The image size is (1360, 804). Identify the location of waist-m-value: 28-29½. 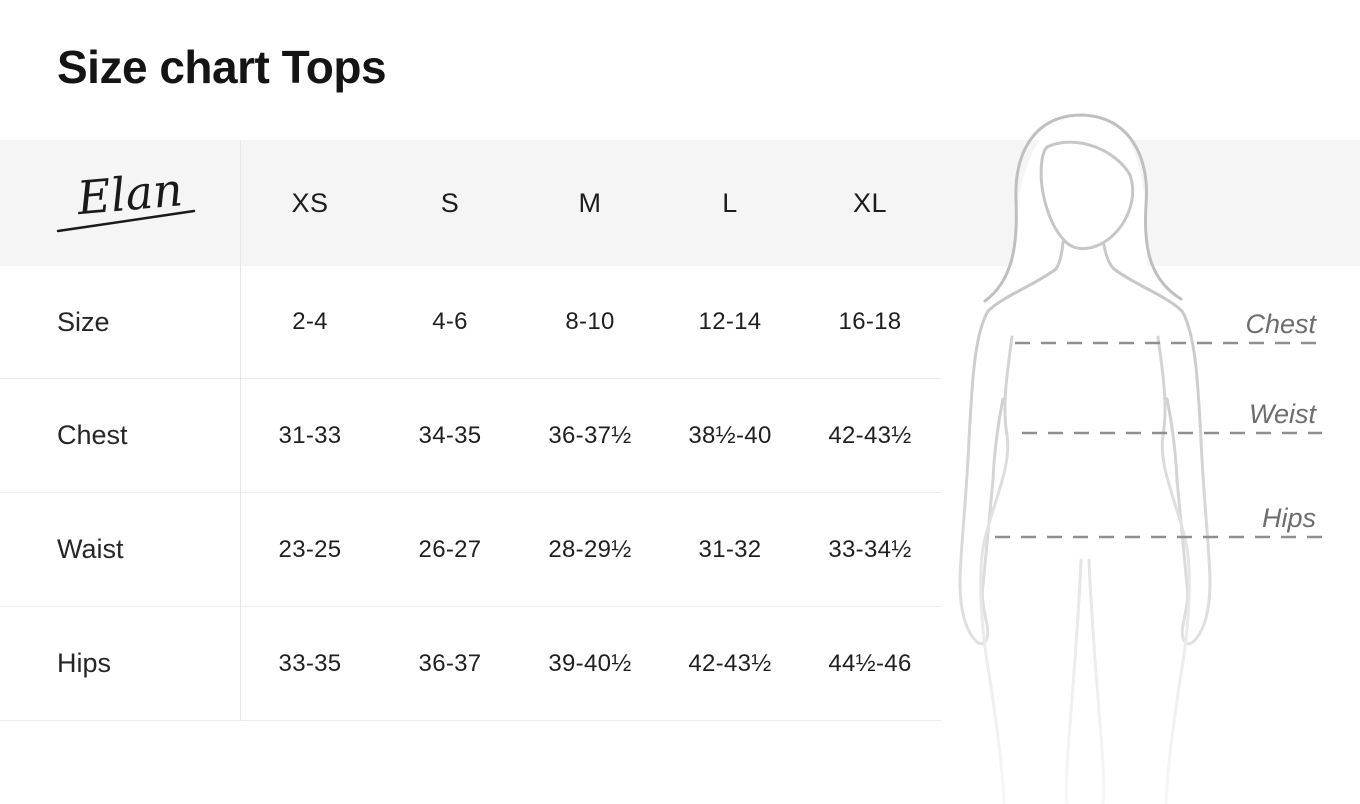
(590, 549).